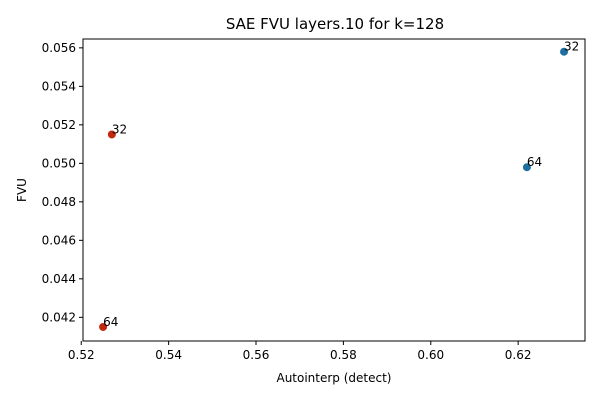 Image resolution: width=600 pixels, height=400 pixels. Describe the element at coordinates (550, 106) in the screenshot. I see `series-0: 32 64` at that location.